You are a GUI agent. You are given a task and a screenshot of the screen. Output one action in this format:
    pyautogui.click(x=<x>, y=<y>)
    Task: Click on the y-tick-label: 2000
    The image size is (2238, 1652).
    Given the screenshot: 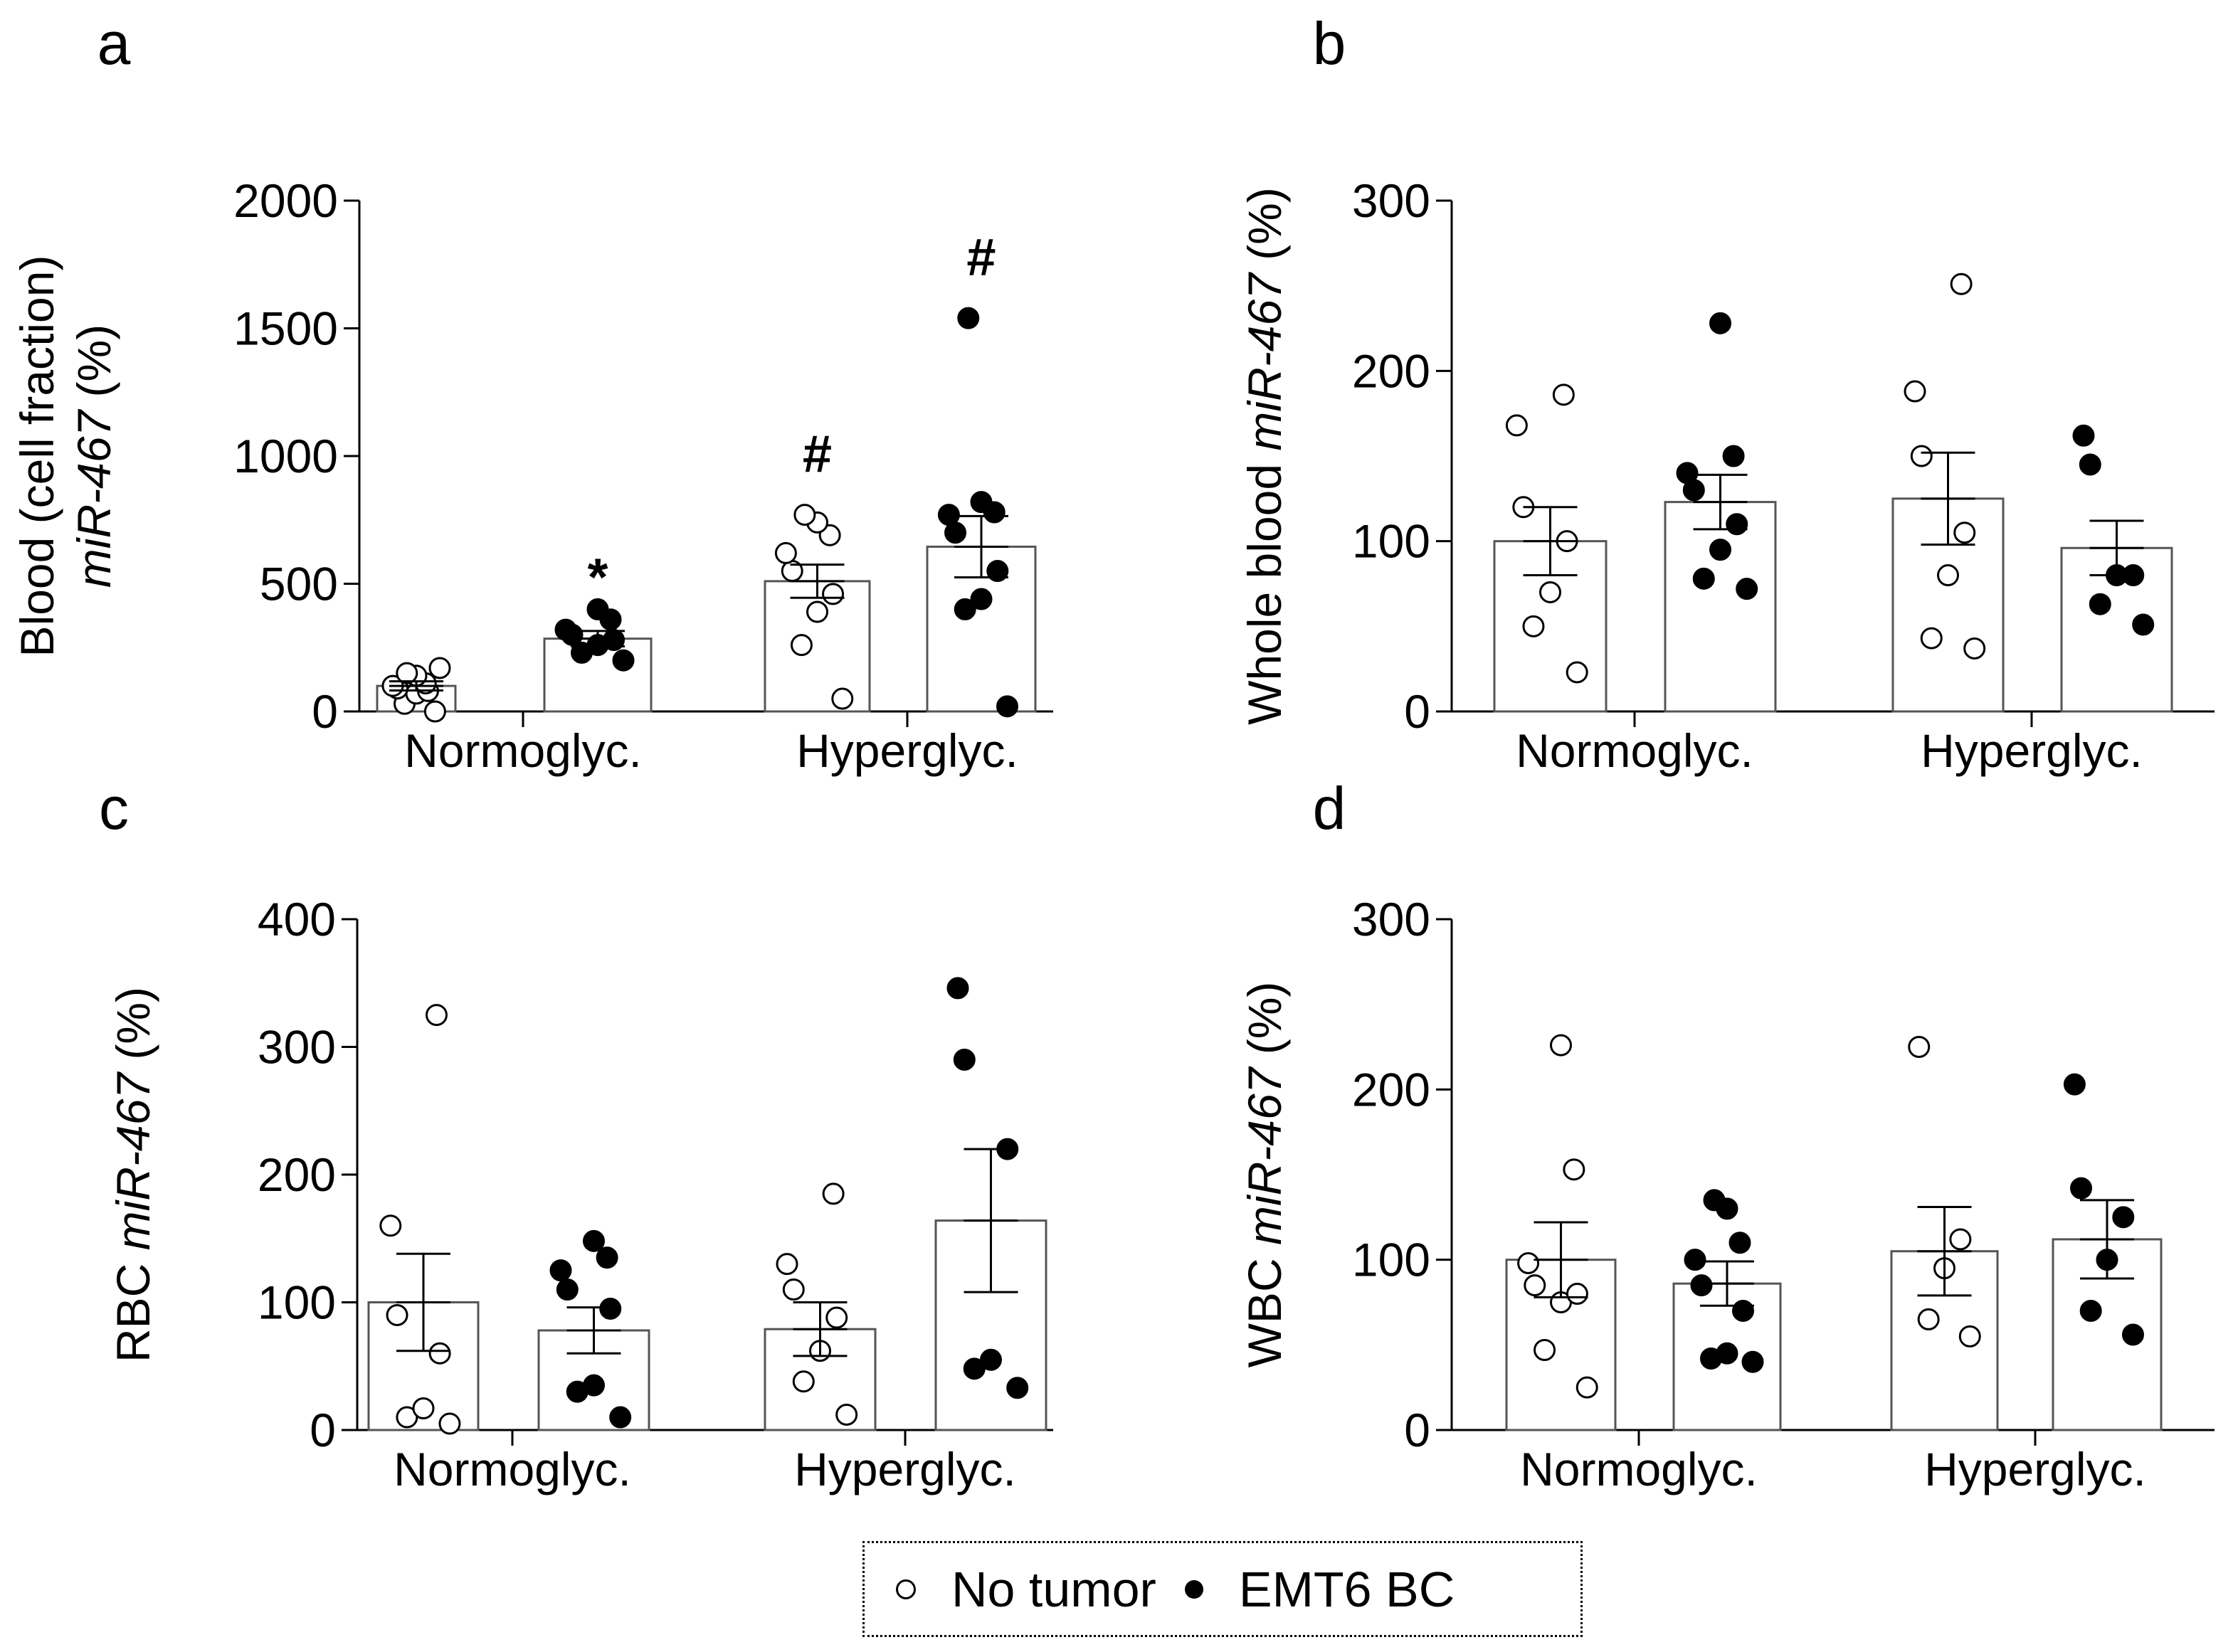 What is the action you would take?
    pyautogui.click(x=285, y=200)
    